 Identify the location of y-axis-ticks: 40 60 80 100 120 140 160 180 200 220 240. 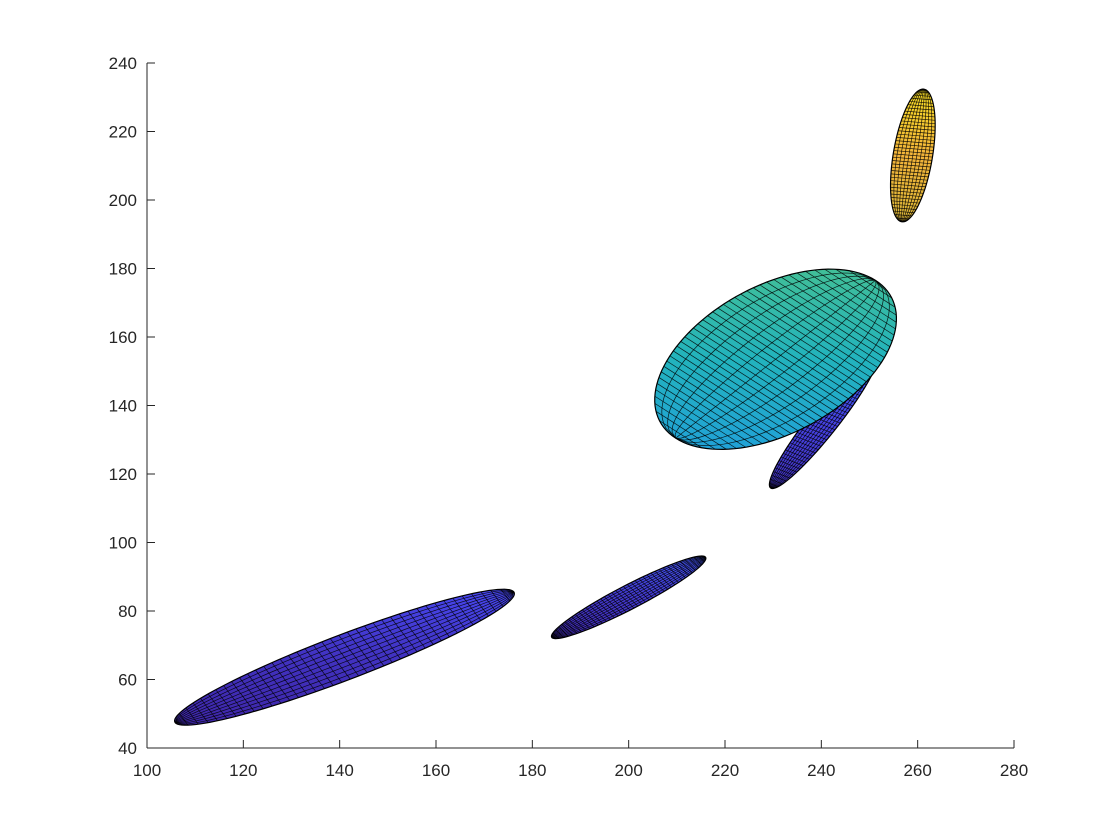
(132, 406).